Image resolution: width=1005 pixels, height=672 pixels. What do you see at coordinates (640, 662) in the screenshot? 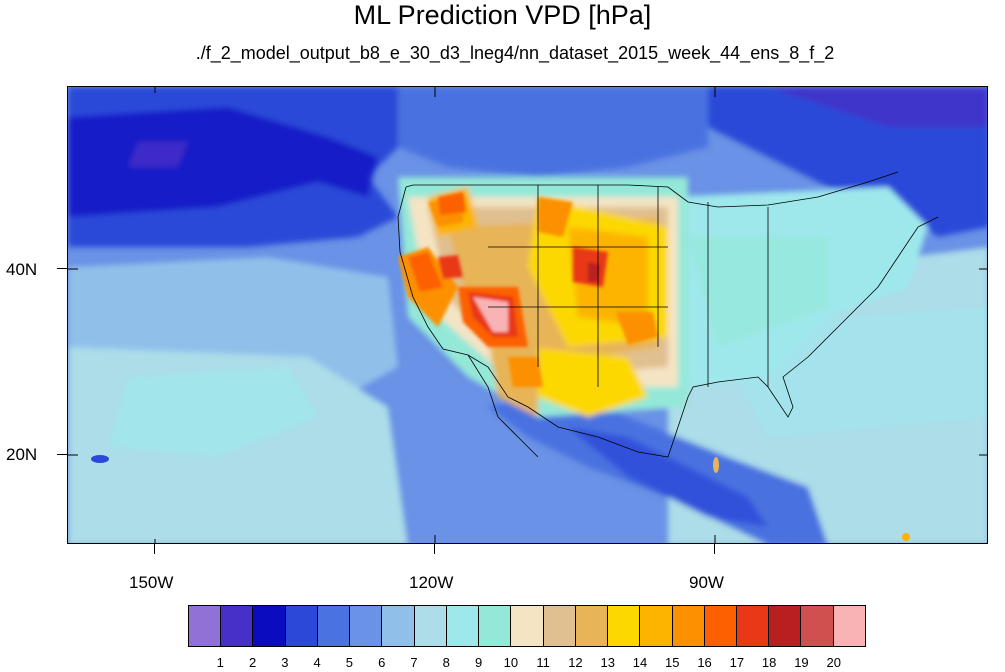
I see `colorbar-level-label: 14` at bounding box center [640, 662].